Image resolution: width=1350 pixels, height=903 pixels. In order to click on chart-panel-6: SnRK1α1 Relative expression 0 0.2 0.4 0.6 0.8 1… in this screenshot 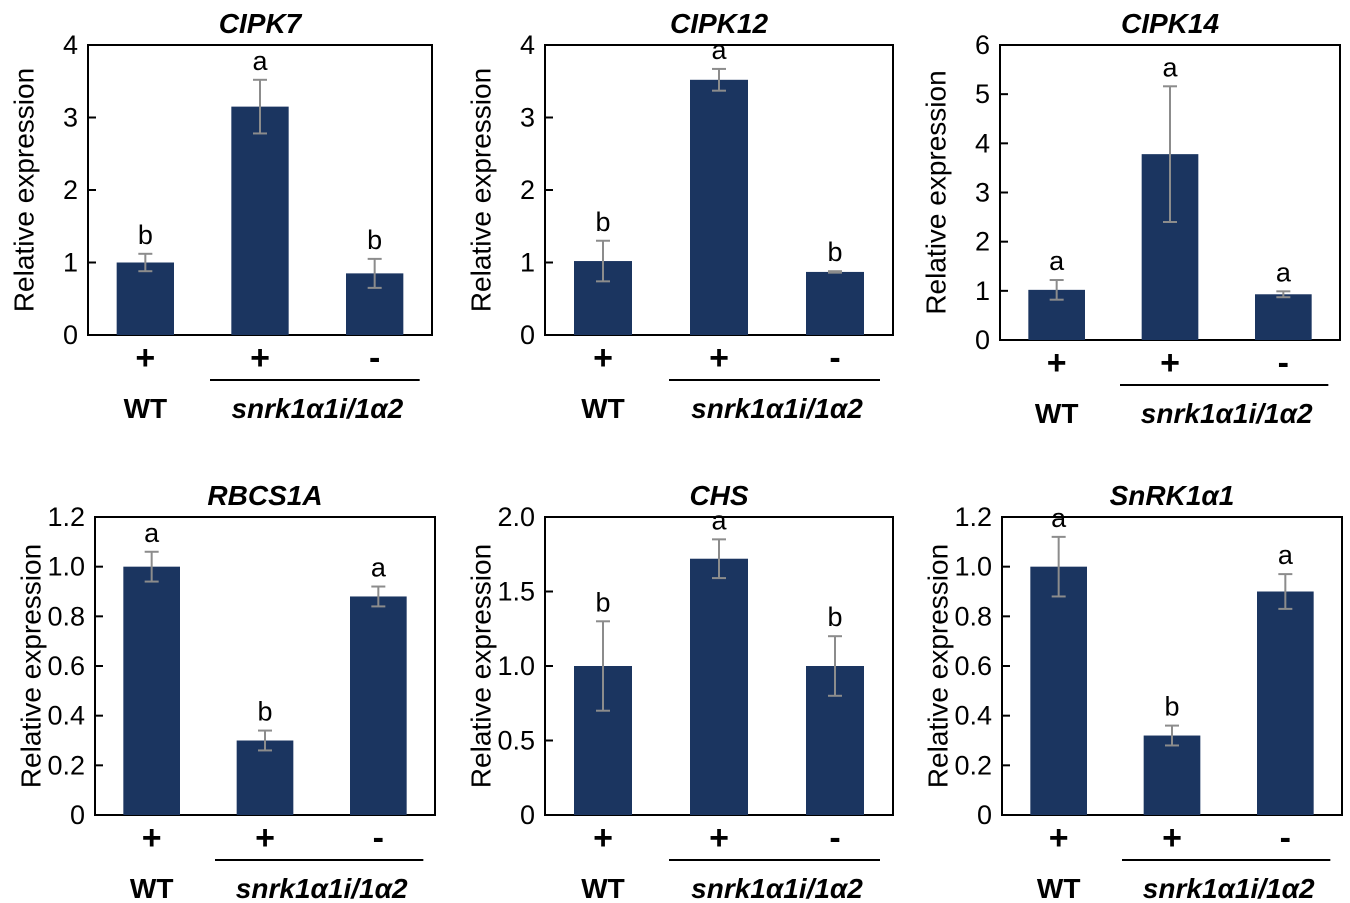, I will do `click(1132, 691)`.